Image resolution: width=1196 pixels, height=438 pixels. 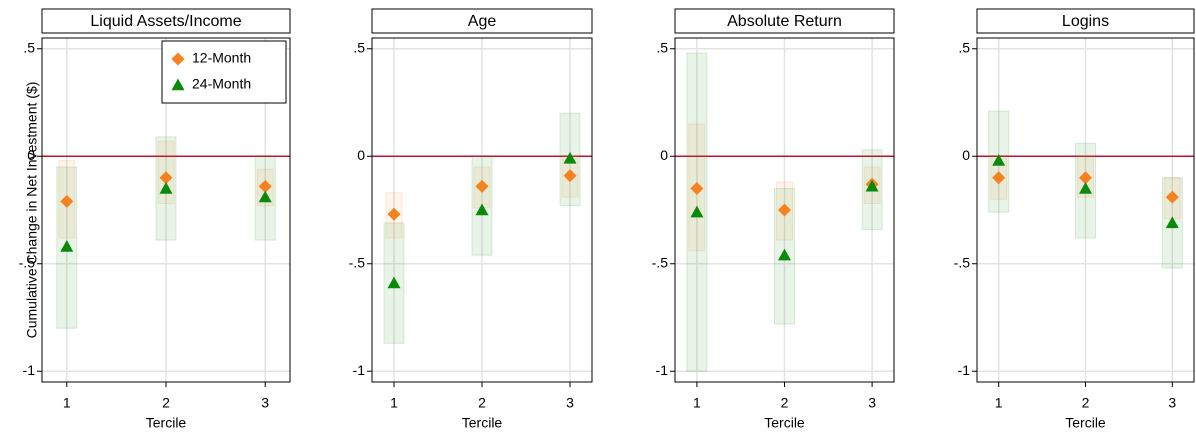 I want to click on panel-title: Absolute Return, so click(x=784, y=21).